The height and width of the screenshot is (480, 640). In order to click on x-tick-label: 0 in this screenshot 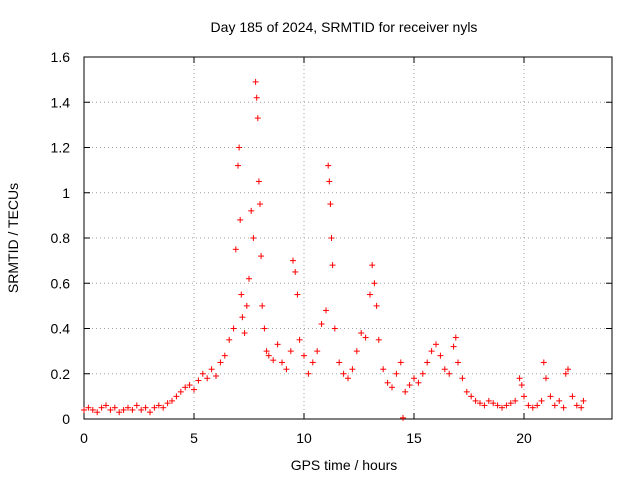, I will do `click(84, 438)`.